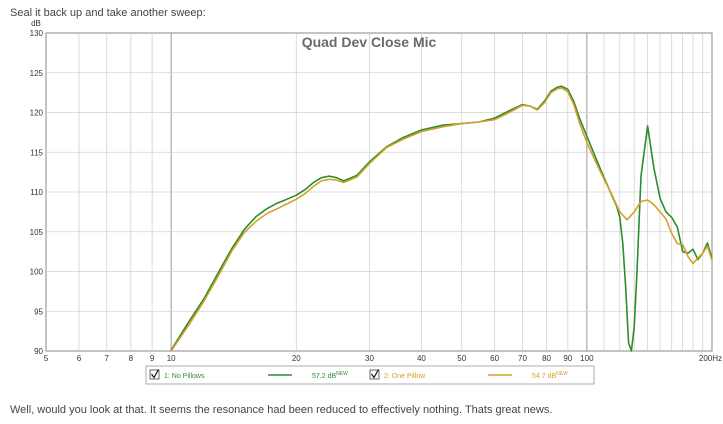 Image resolution: width=723 pixels, height=424 pixels. I want to click on x-tick-label: 6, so click(79, 358).